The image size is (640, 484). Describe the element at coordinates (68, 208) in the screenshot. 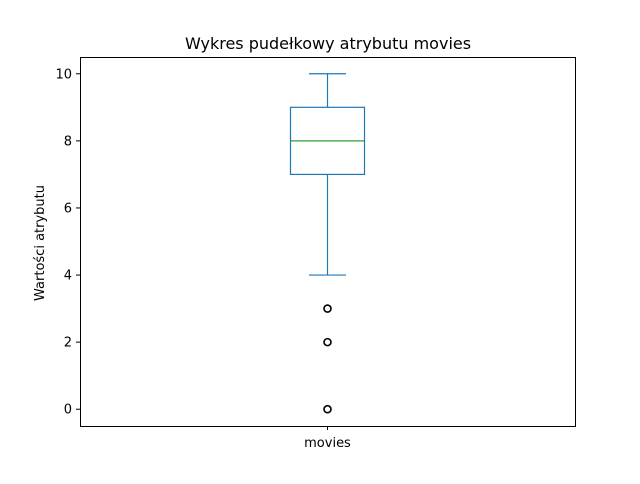

I see `y-tick-label: 6` at that location.